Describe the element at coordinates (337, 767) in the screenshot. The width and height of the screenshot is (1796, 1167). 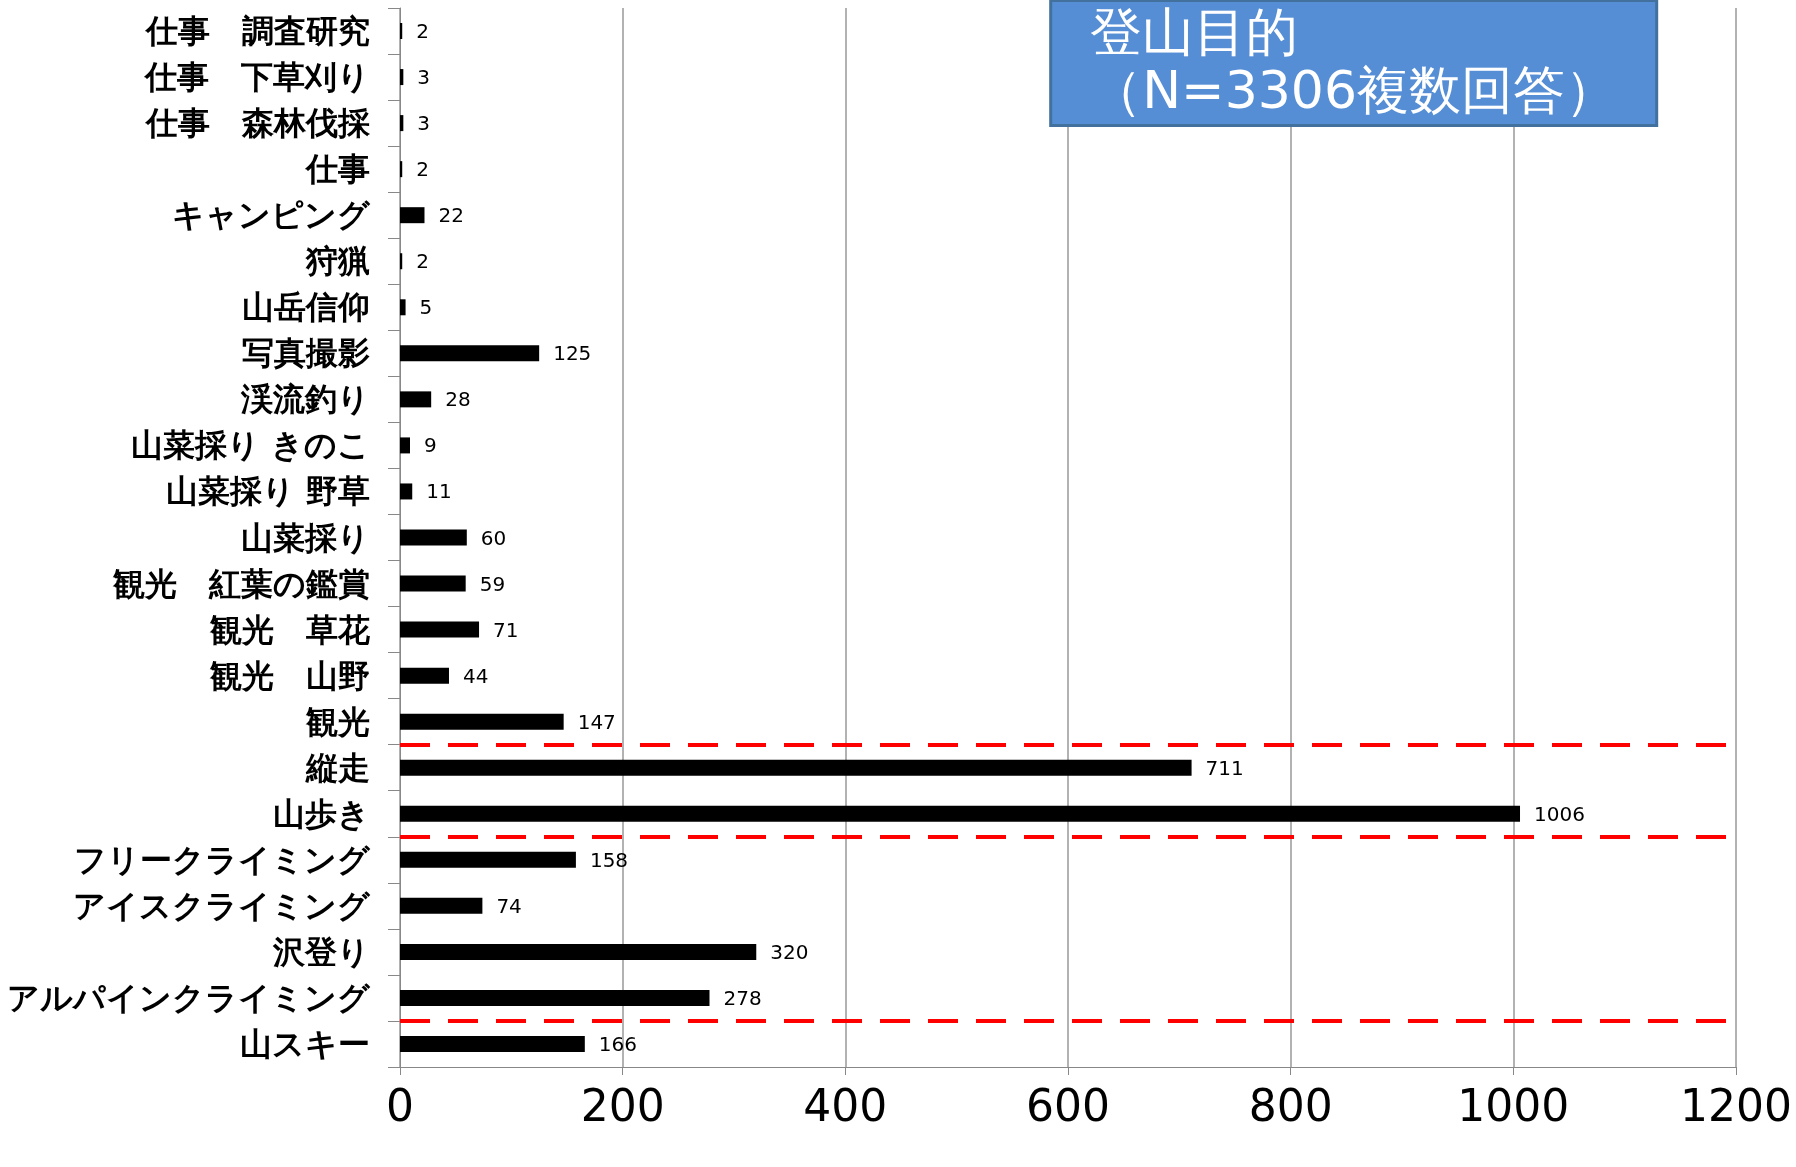
I see `y-tick-label: 縦走` at that location.